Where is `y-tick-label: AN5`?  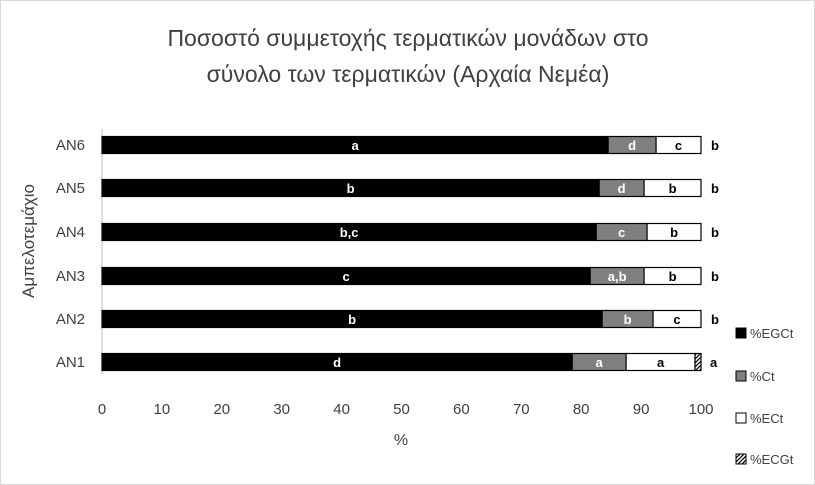
y-tick-label: AN5 is located at coordinates (70, 188).